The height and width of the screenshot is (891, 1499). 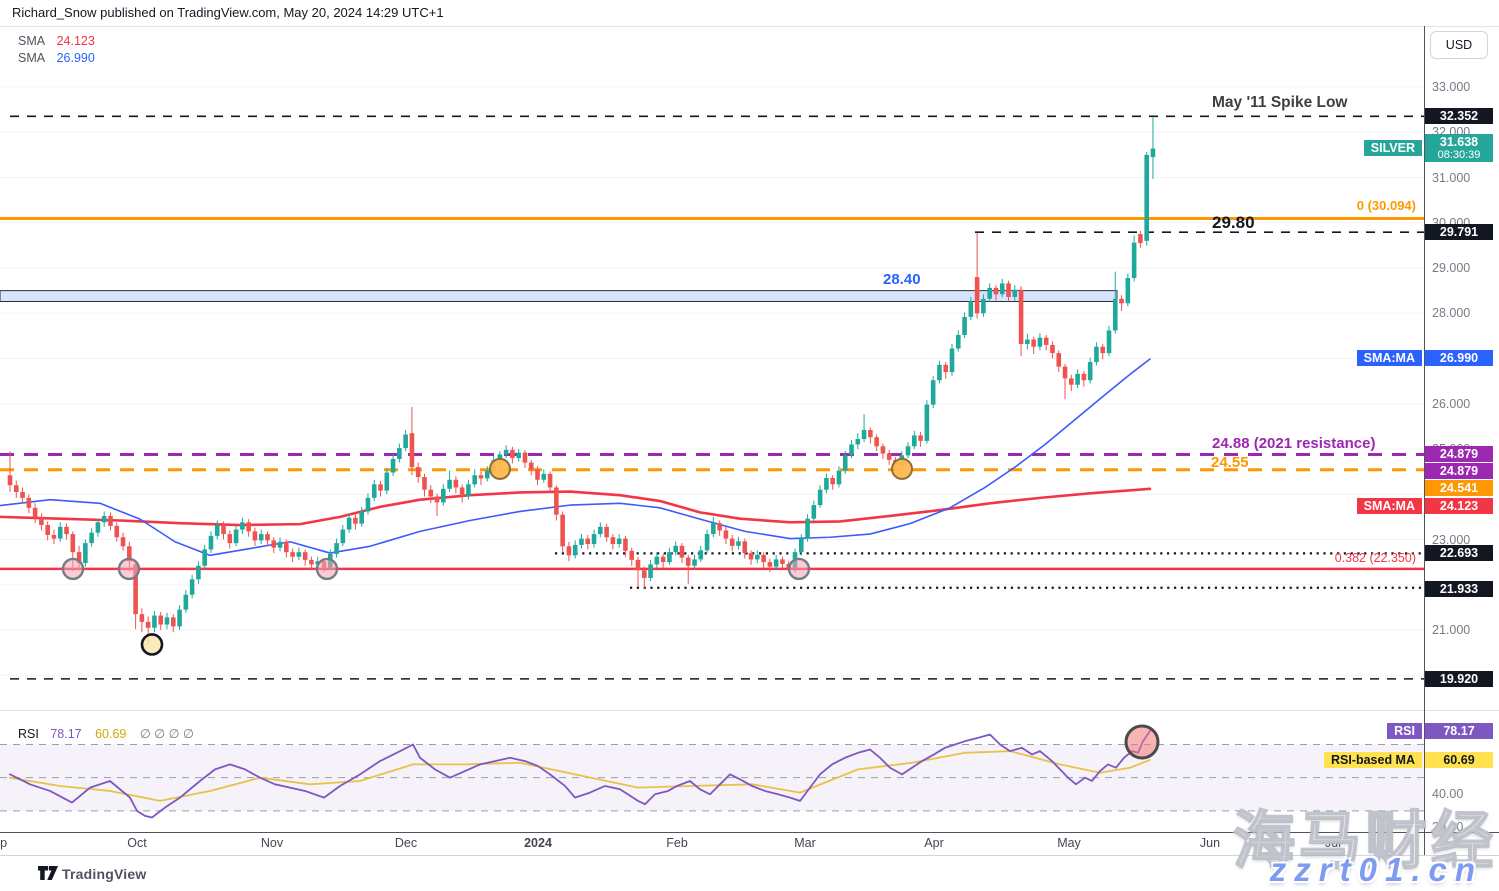 What do you see at coordinates (749, 832) in the screenshot?
I see `time-axis-divider` at bounding box center [749, 832].